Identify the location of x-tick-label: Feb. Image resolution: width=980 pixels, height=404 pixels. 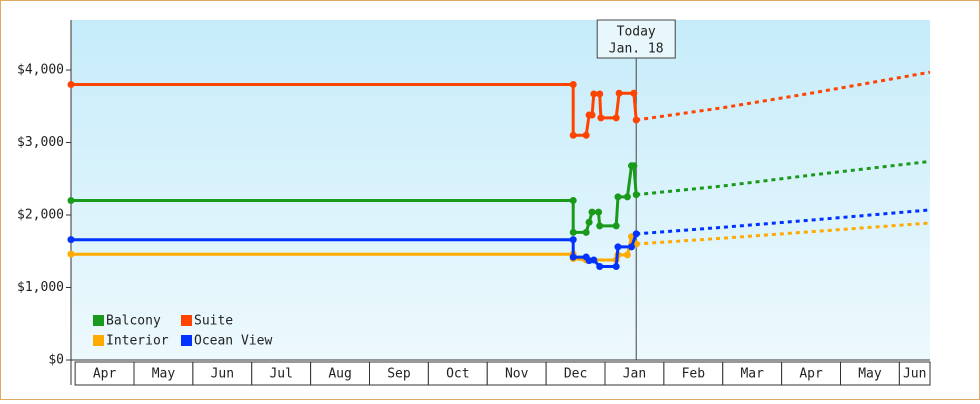
(694, 374).